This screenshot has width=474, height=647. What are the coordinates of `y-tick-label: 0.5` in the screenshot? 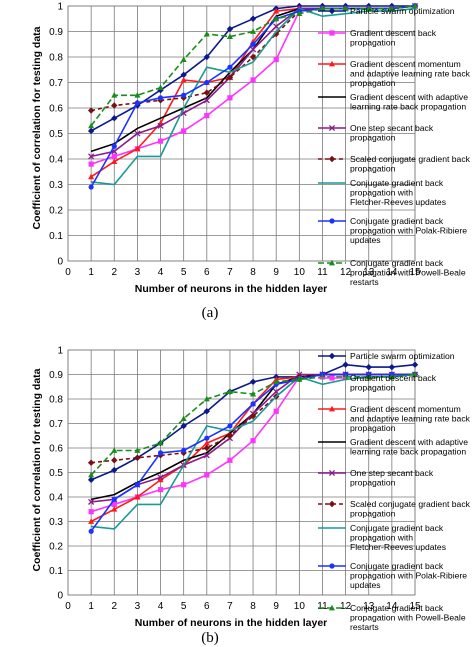 It's located at (56, 473).